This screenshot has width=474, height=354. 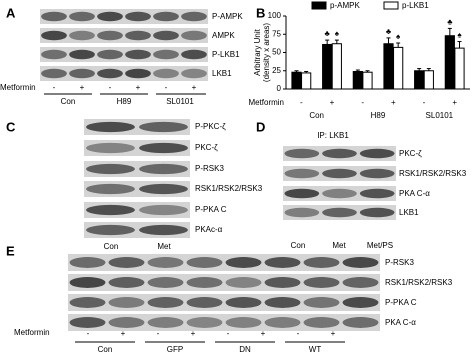 What do you see at coordinates (276, 70) in the screenshot?
I see `y-tick-label: 25` at bounding box center [276, 70].